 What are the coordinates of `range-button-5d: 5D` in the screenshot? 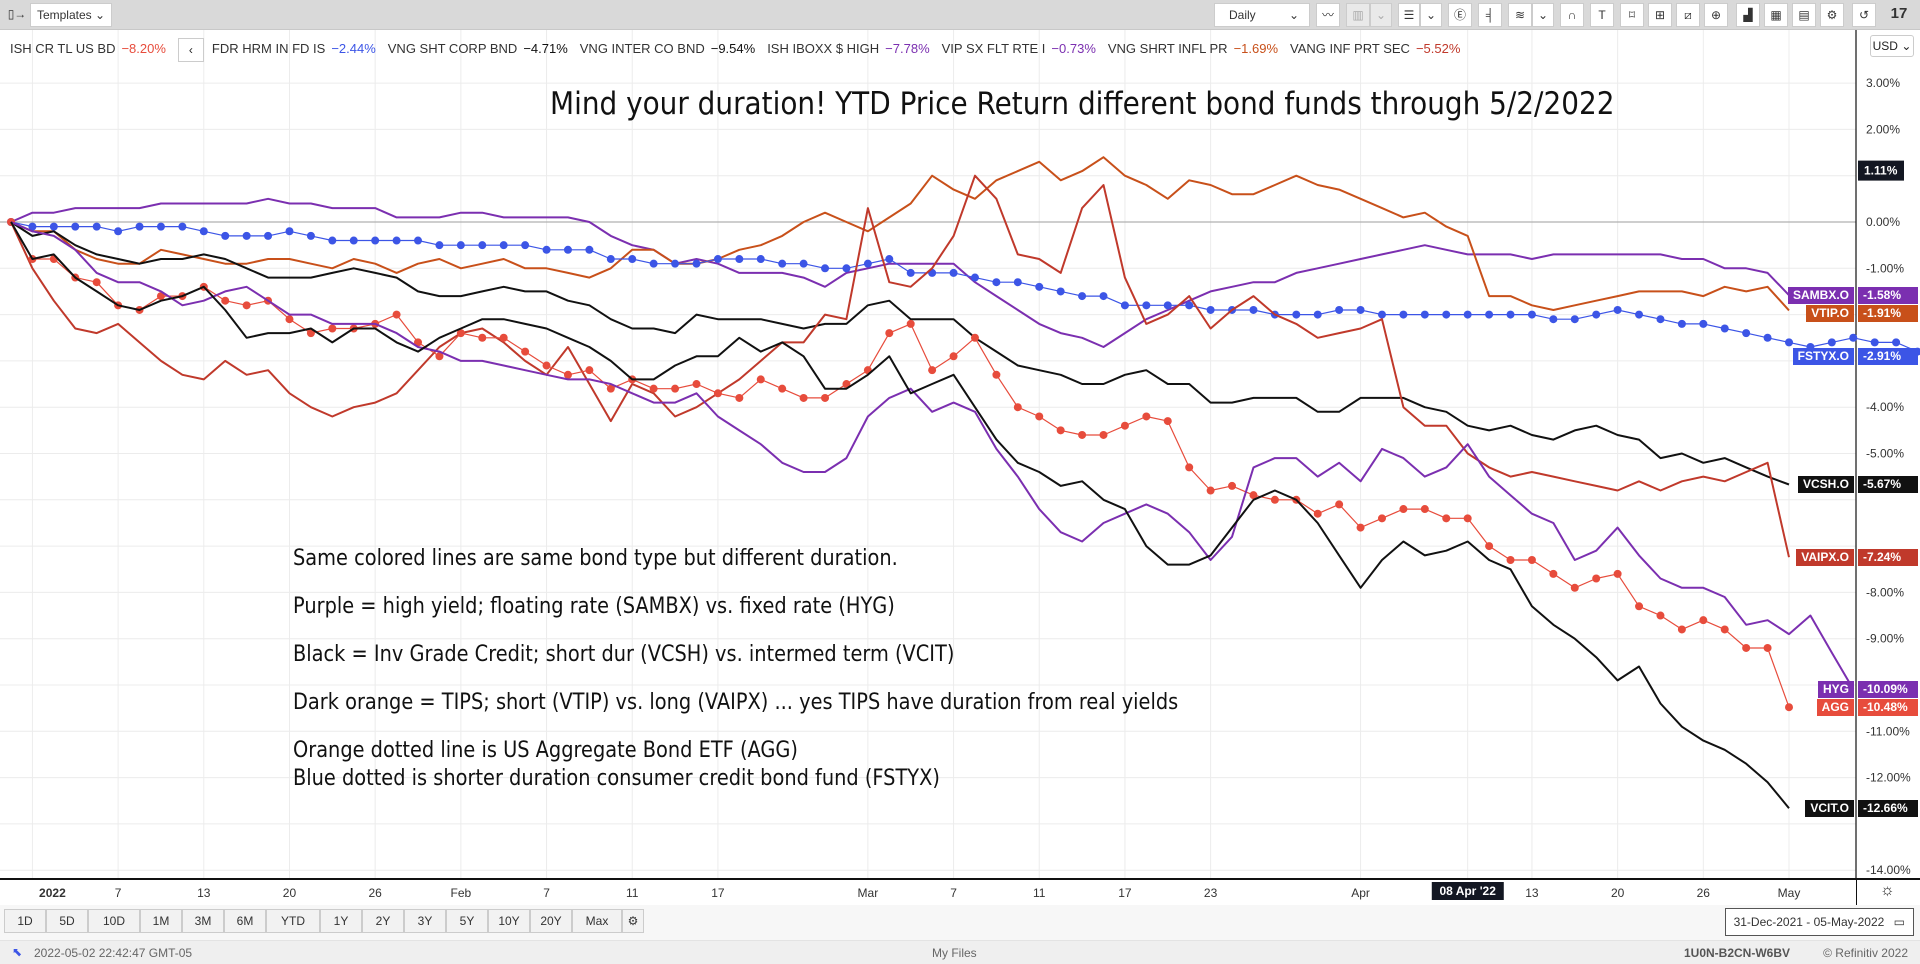 It's located at (67, 921).